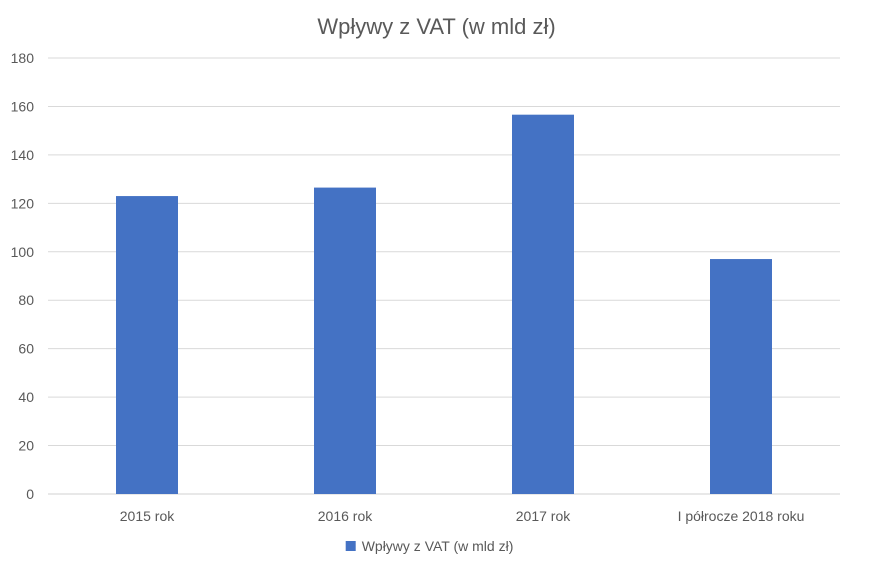 The image size is (873, 565). What do you see at coordinates (23, 106) in the screenshot?
I see `y-tick-label: 160` at bounding box center [23, 106].